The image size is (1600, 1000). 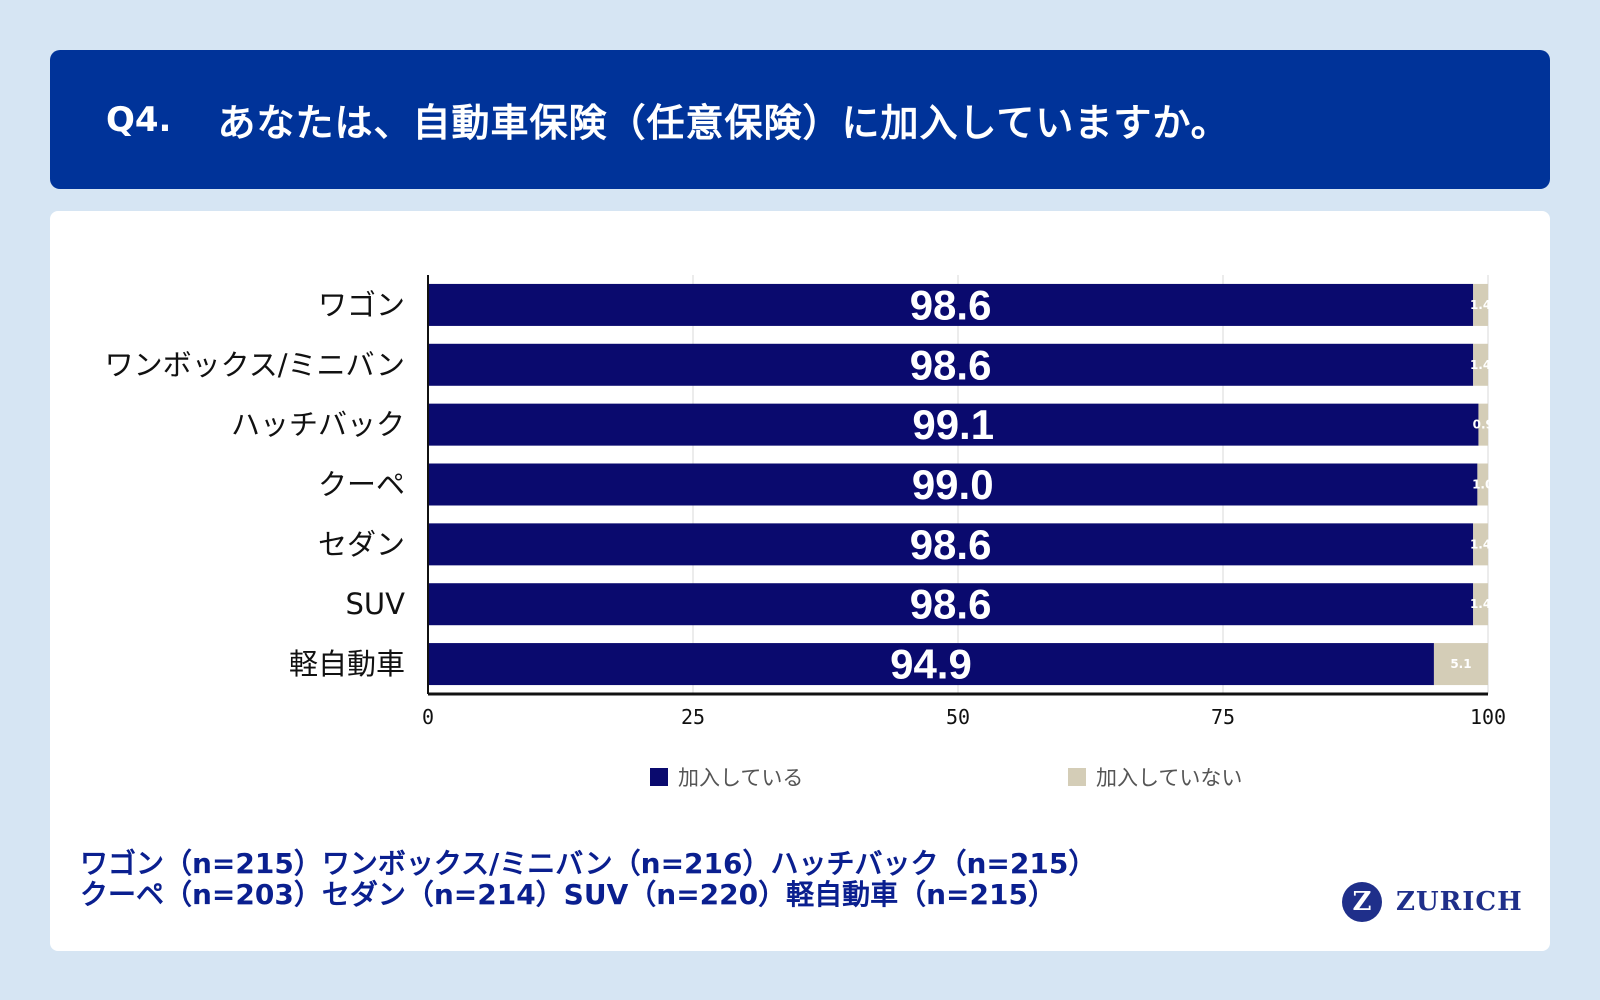 I want to click on data-label-not-insured: 1.0, so click(x=1482, y=485).